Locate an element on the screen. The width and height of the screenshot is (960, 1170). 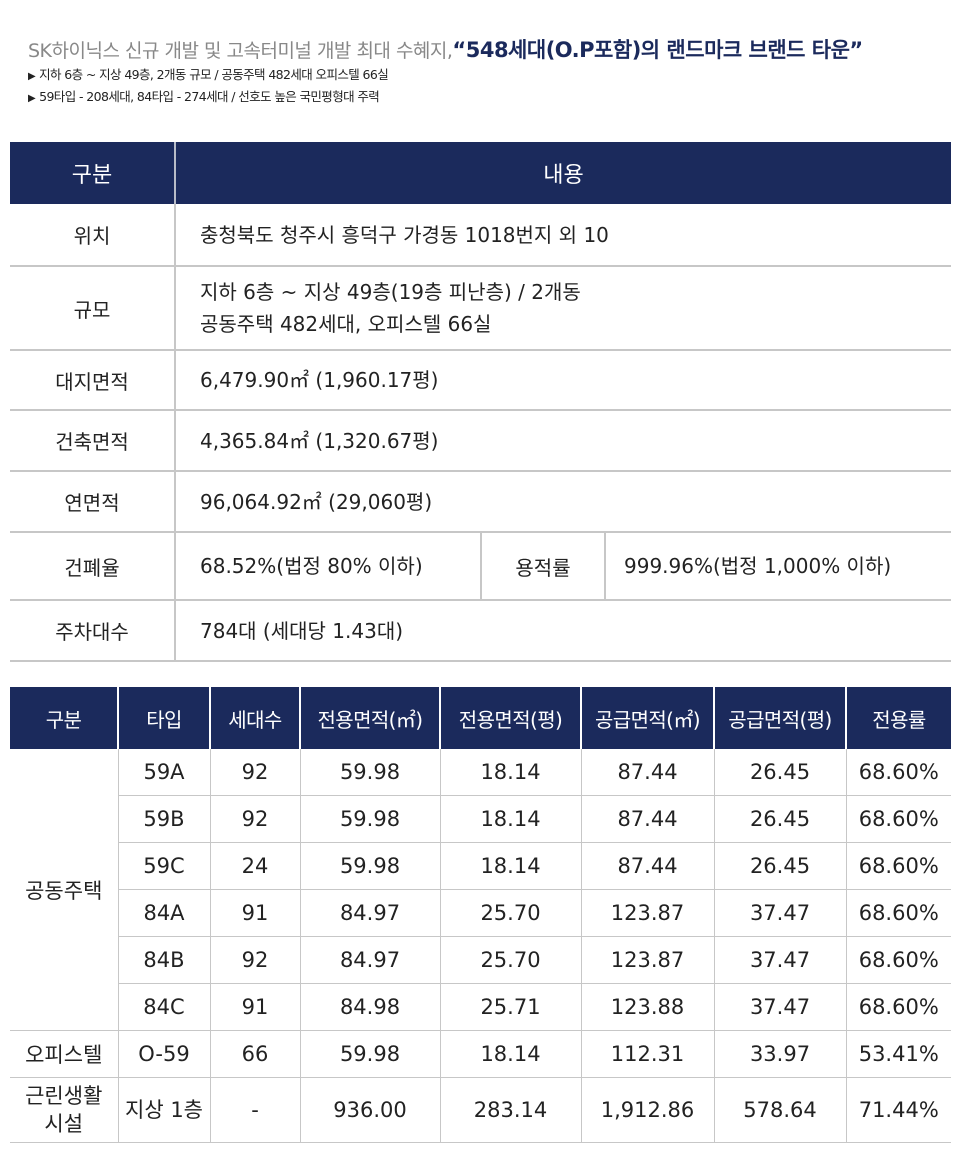
row-label: 건축면적 is located at coordinates (93, 441).